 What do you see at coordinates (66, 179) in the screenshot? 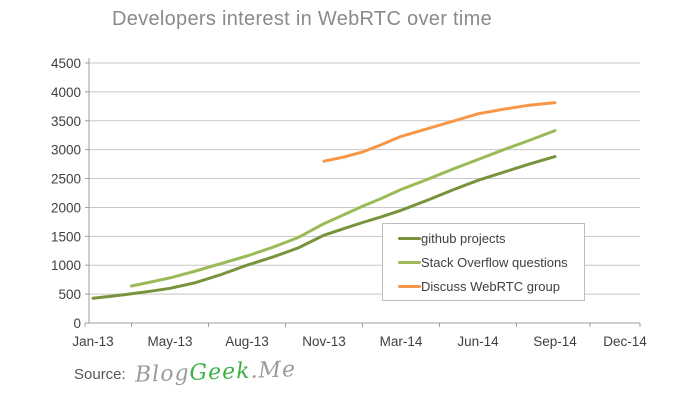
I see `svg-text: 2500` at bounding box center [66, 179].